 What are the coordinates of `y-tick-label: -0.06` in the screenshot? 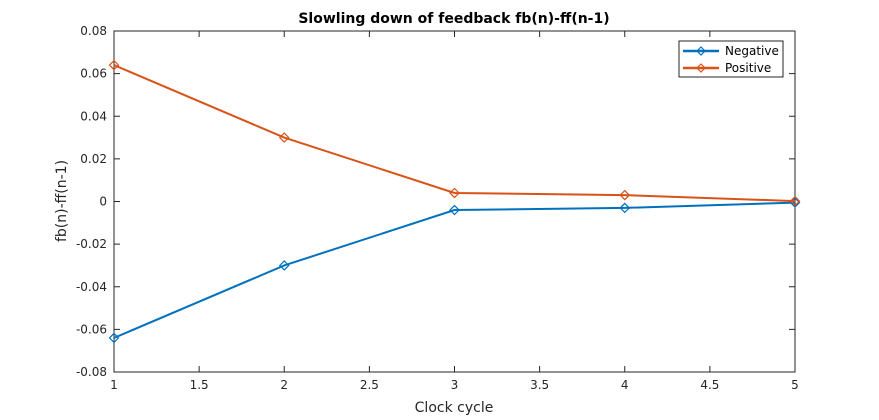 It's located at (91, 329).